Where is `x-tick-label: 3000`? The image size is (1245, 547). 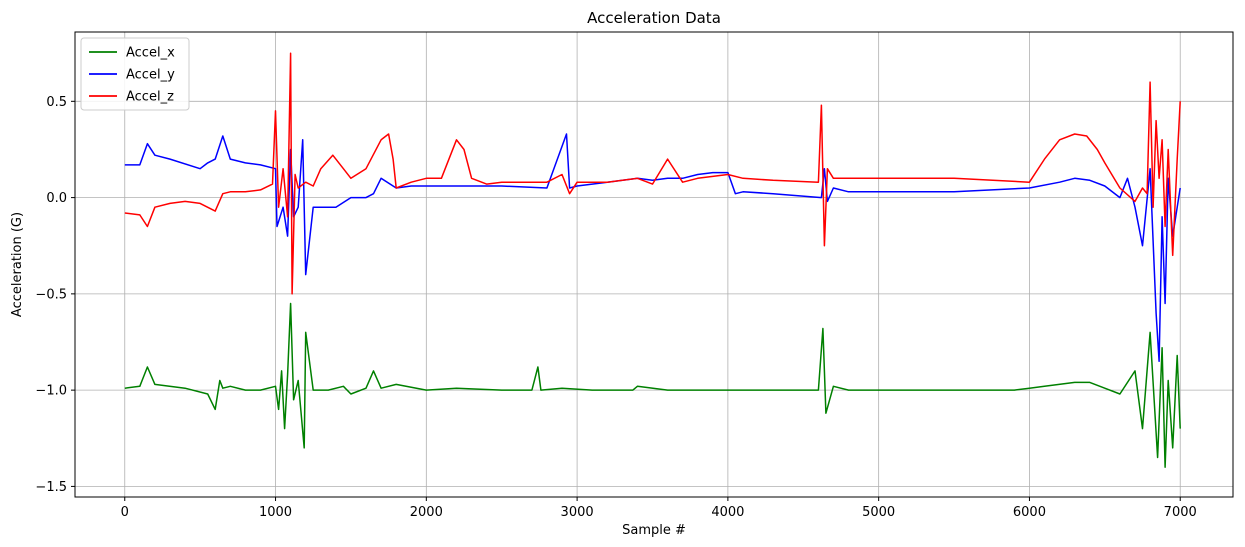
x-tick-label: 3000 is located at coordinates (577, 512).